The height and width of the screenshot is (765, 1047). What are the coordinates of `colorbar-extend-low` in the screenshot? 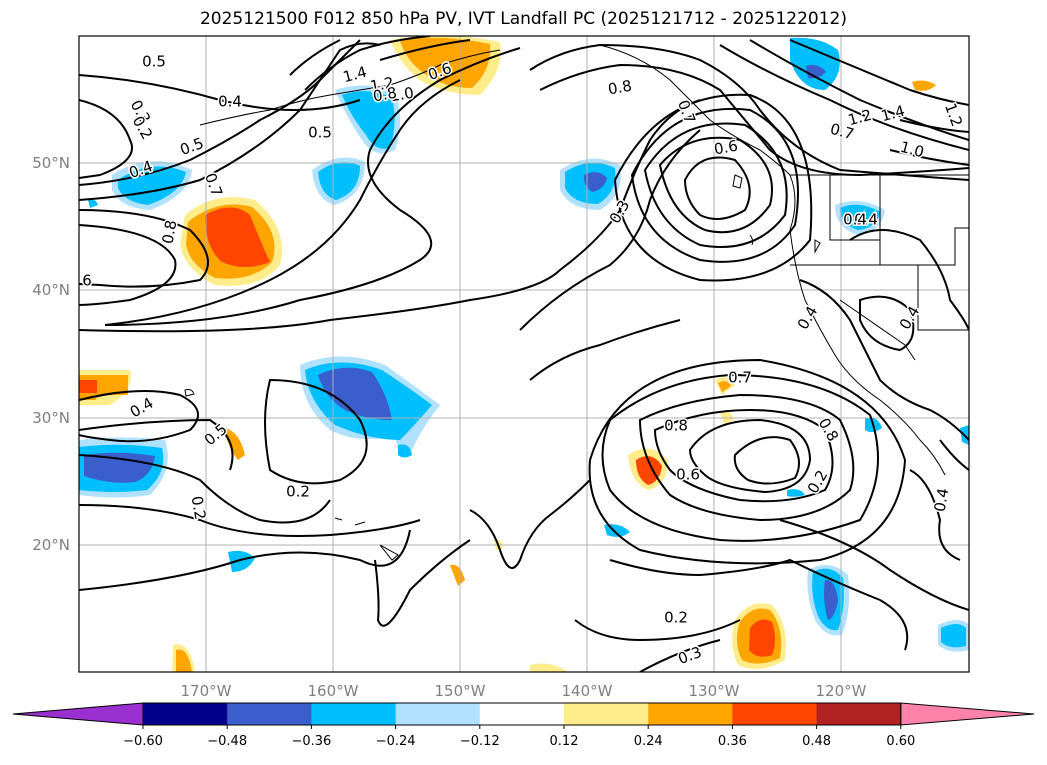 It's located at (78, 714).